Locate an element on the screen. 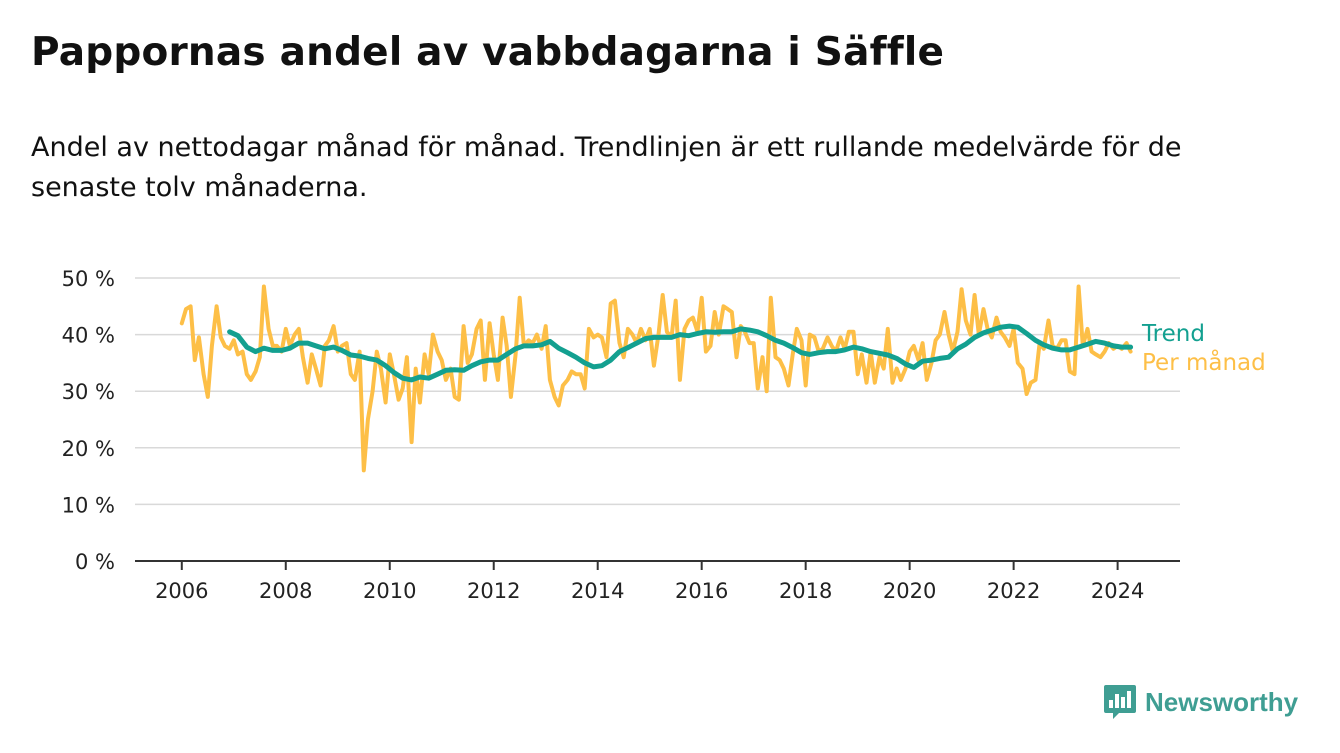 The width and height of the screenshot is (1340, 753). chart-title: Pappornas andel av vabbdagarna i Säffle is located at coordinates (488, 52).